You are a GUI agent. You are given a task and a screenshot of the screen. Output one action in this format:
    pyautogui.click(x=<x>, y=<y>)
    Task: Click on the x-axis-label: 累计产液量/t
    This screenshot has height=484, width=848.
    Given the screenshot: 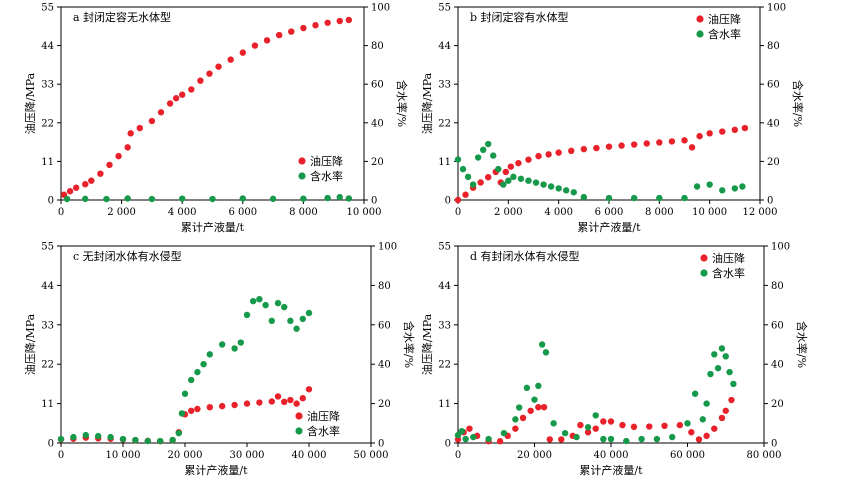 What is the action you would take?
    pyautogui.click(x=213, y=227)
    